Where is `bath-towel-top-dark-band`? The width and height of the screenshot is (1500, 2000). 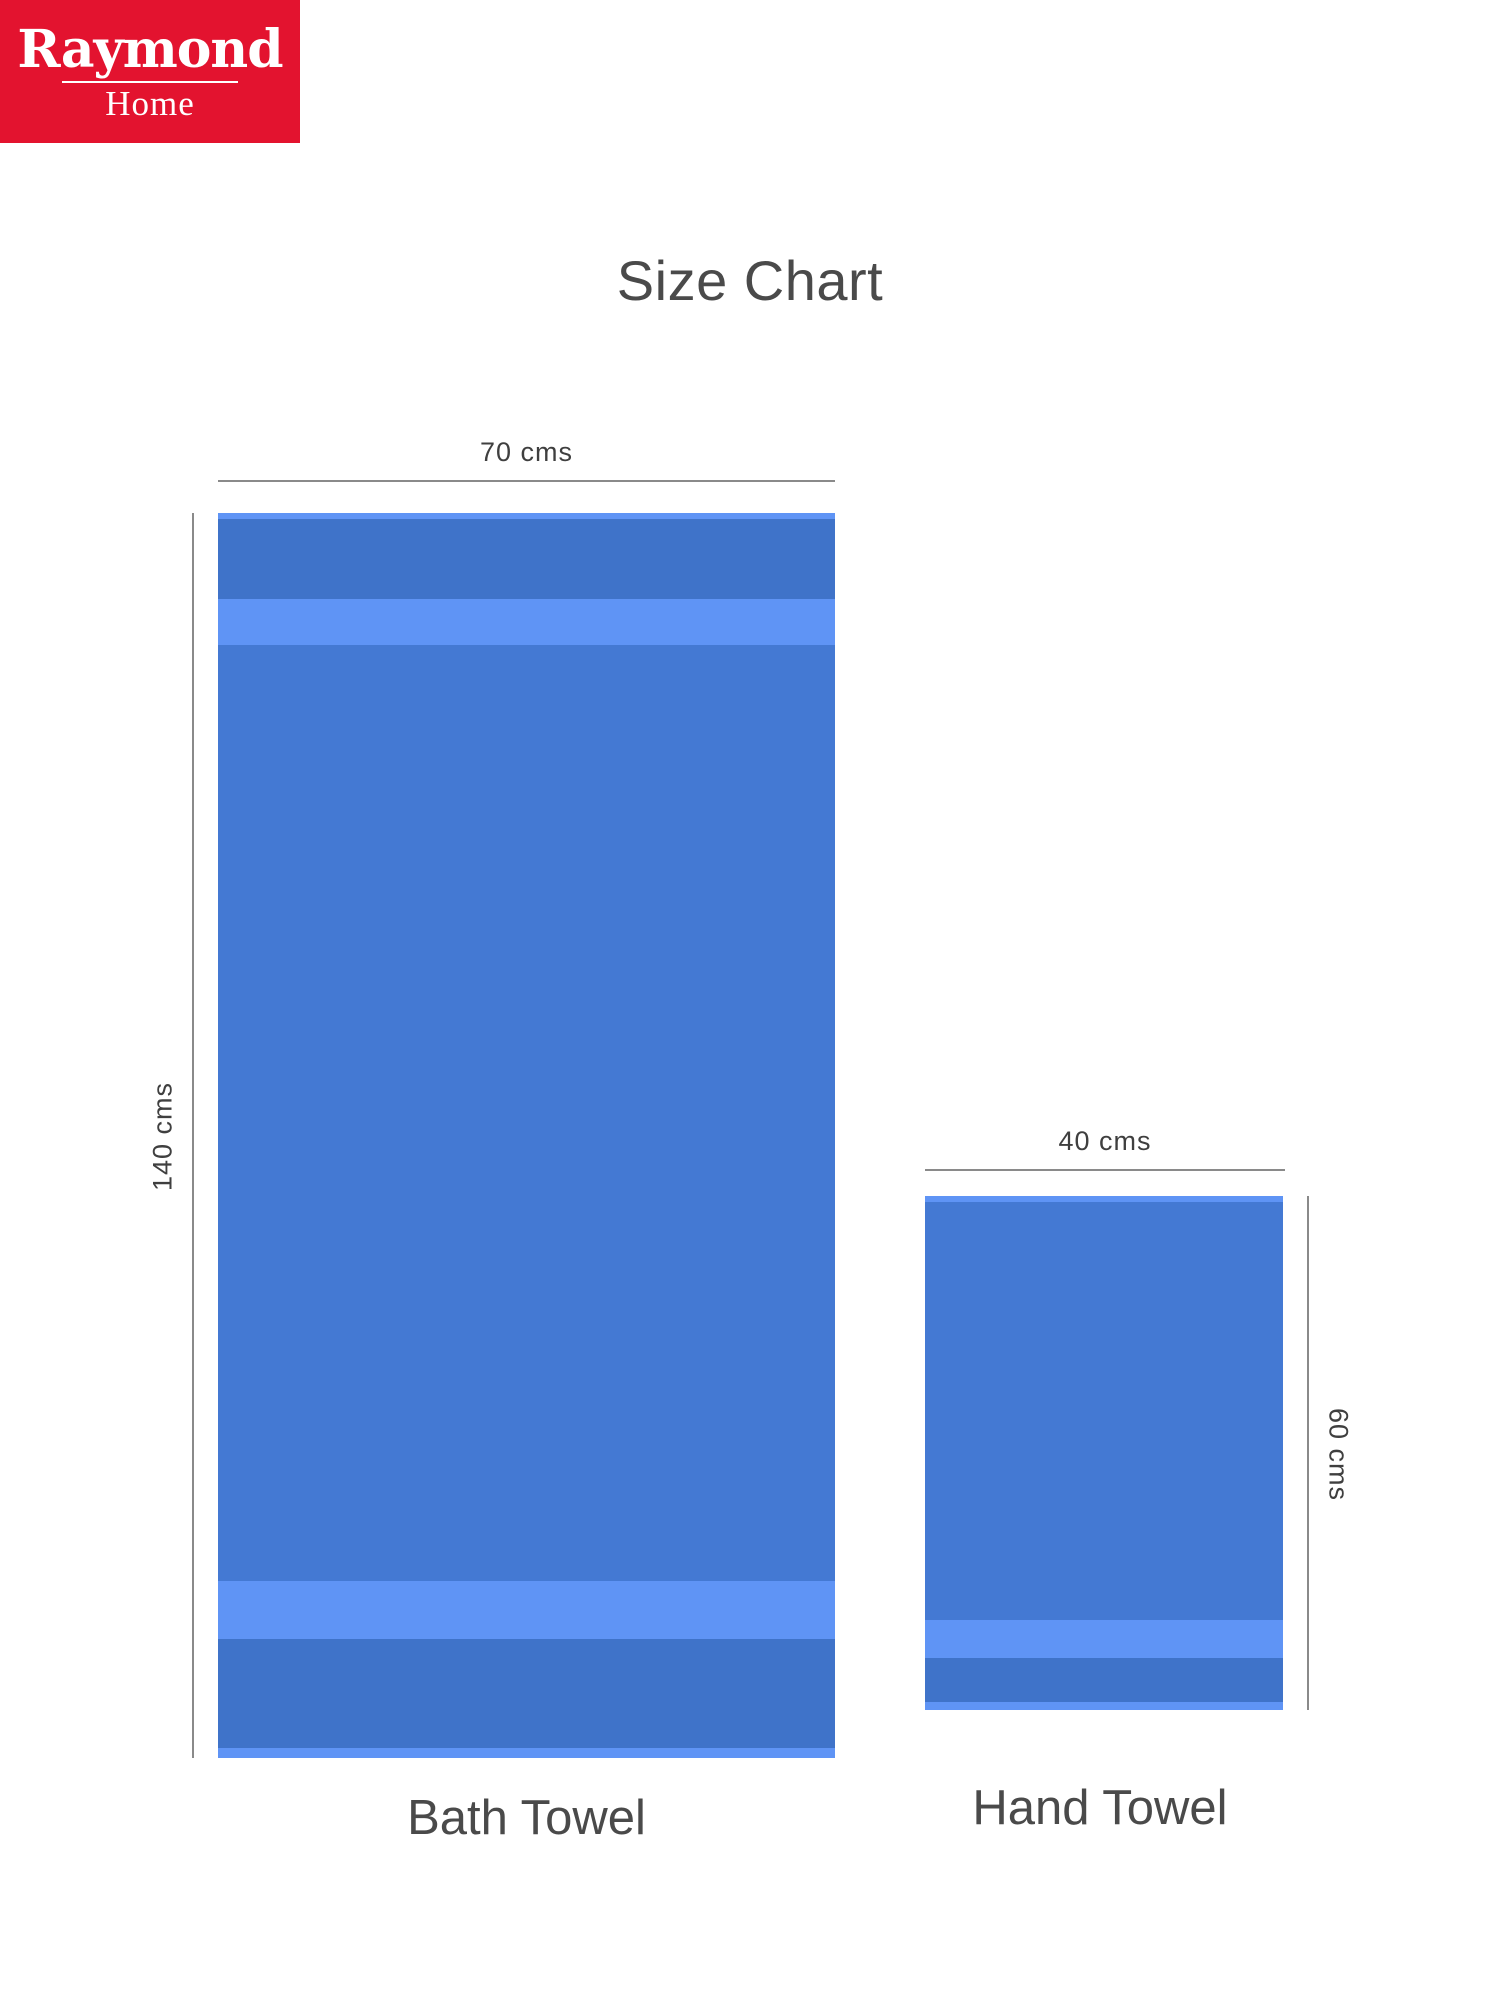
bath-towel-top-dark-band is located at coordinates (526, 559).